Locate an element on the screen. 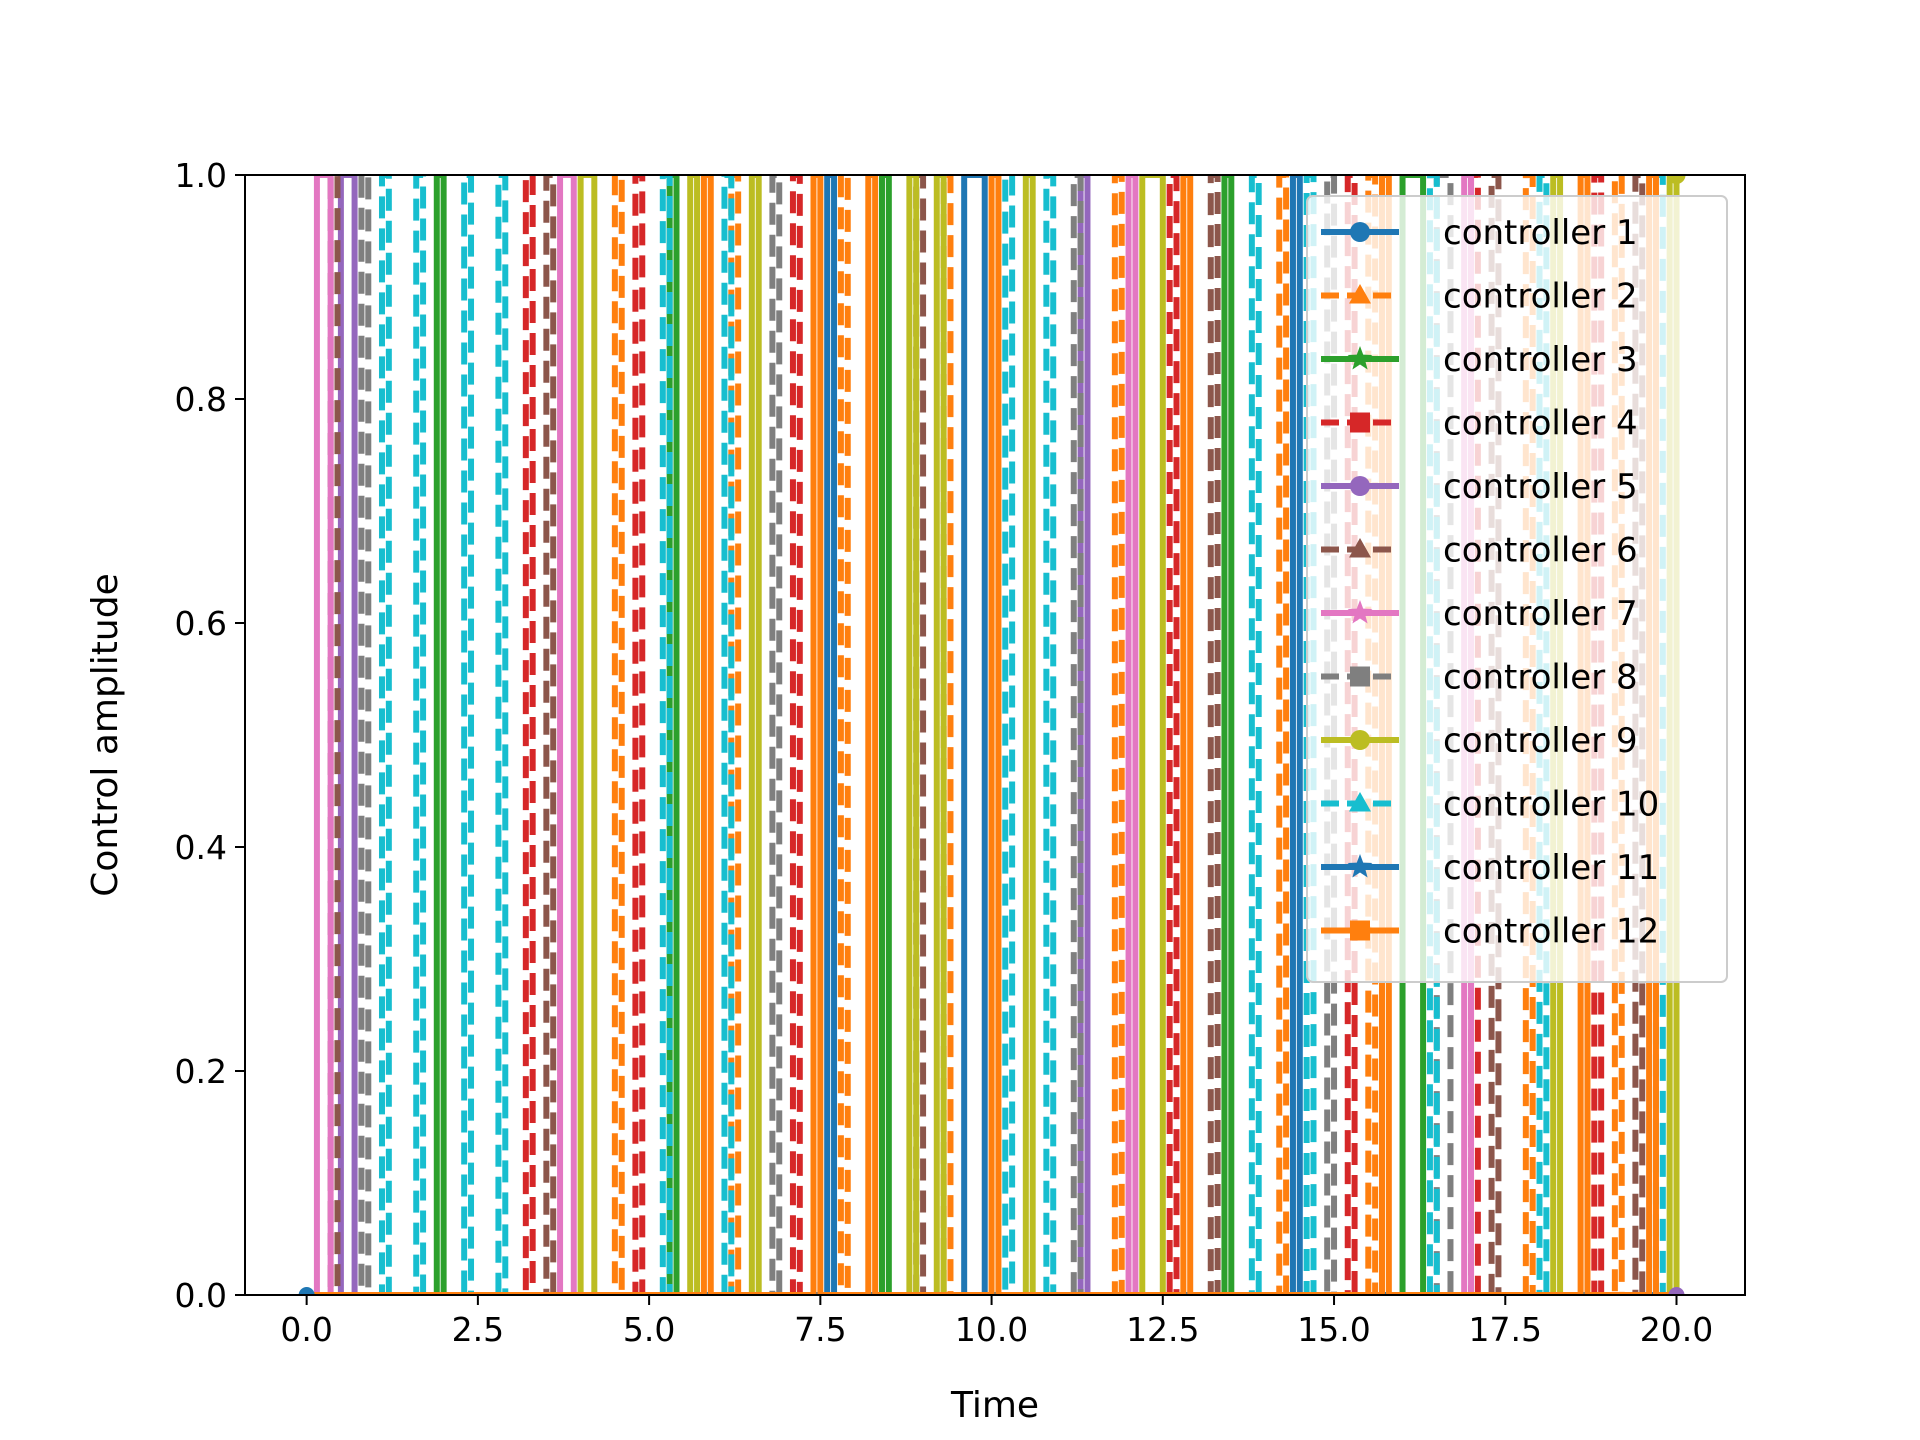 The width and height of the screenshot is (1920, 1440). x-tick-label: 7.5 is located at coordinates (820, 1329).